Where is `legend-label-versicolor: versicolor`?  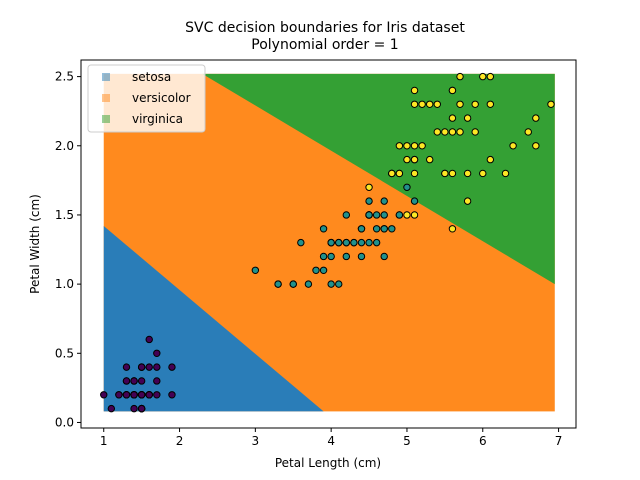
legend-label-versicolor: versicolor is located at coordinates (161, 98).